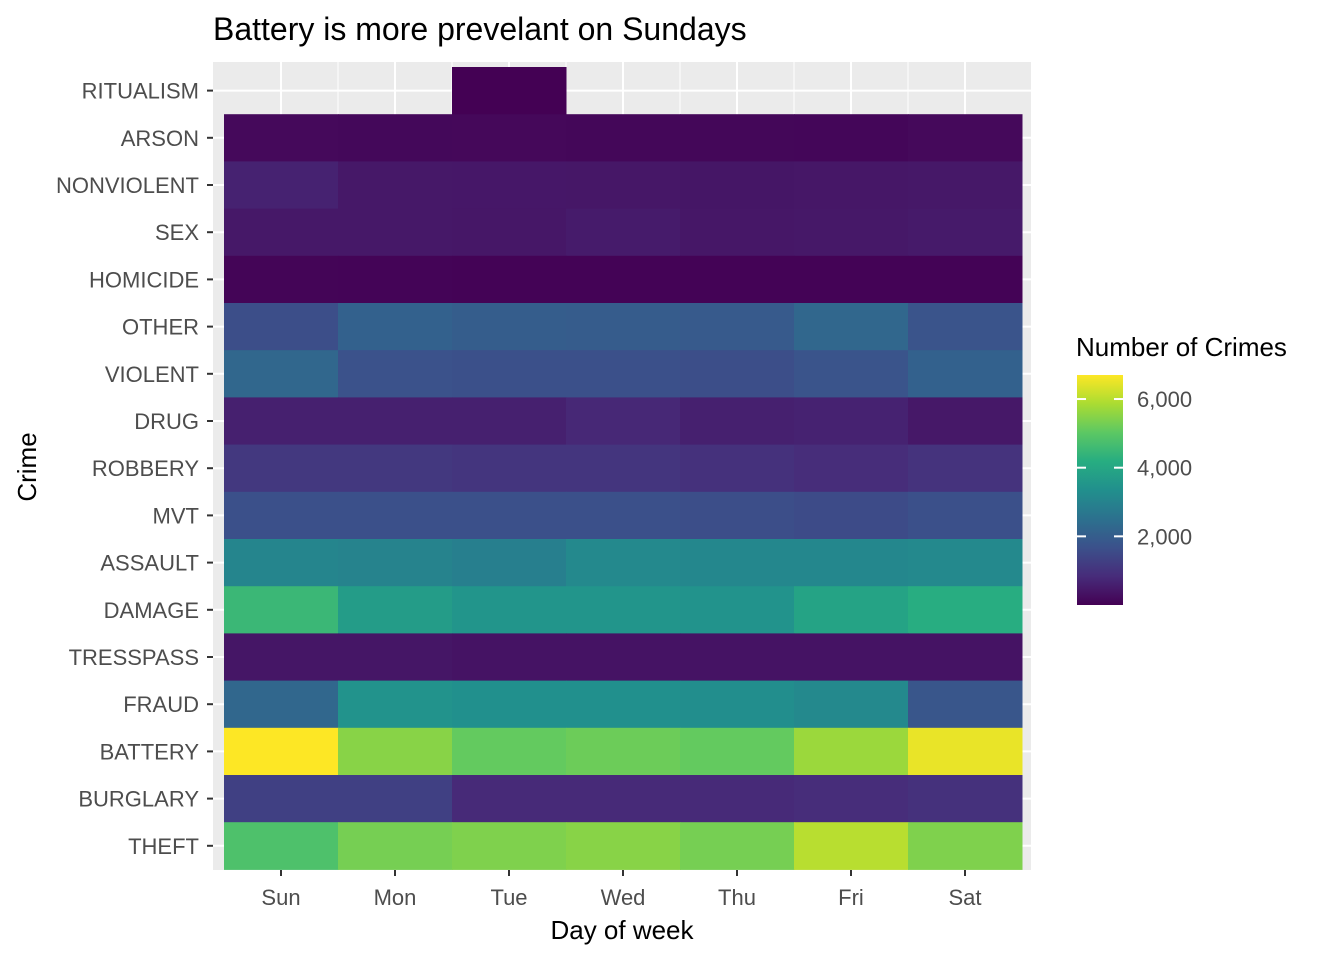 Image resolution: width=1344 pixels, height=960 pixels. What do you see at coordinates (964, 897) in the screenshot?
I see `x-tick-label: Sat` at bounding box center [964, 897].